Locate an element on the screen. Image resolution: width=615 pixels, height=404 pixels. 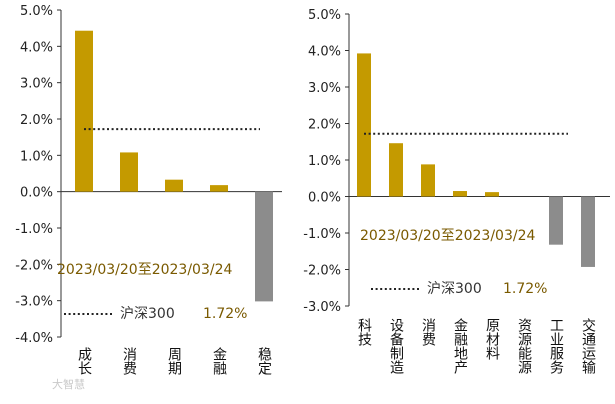
category-label: 交通运输 is located at coordinates (588, 345).